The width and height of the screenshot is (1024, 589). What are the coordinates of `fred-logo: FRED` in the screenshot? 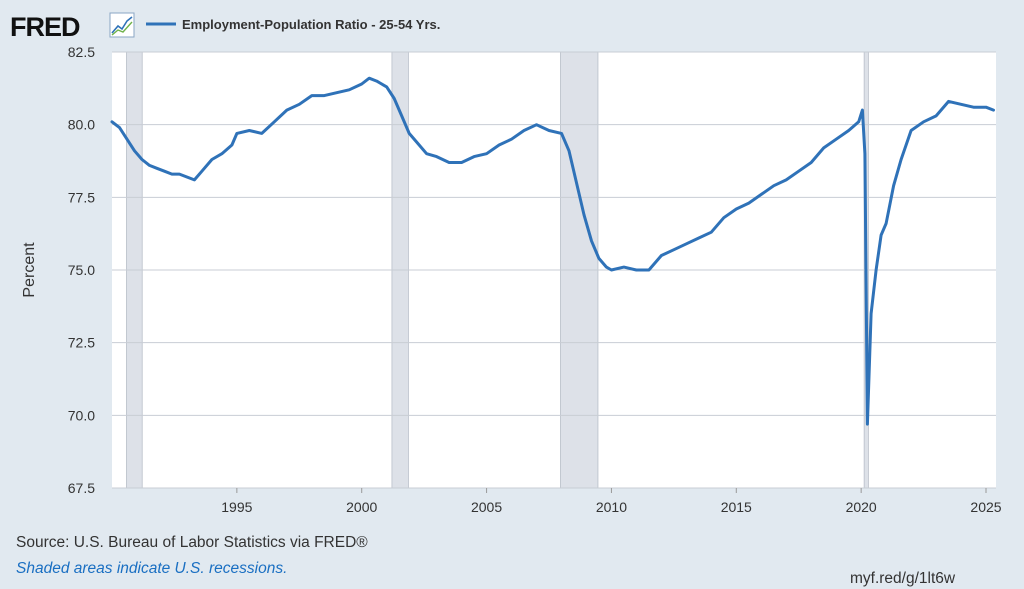 It's located at (72, 27).